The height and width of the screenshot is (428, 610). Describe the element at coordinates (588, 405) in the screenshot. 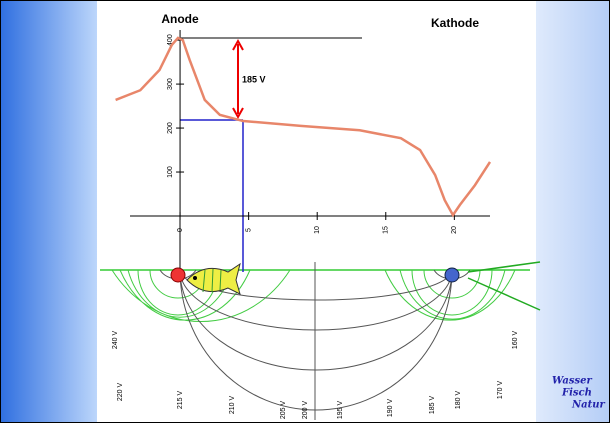

I see `logo-text: Natur` at that location.